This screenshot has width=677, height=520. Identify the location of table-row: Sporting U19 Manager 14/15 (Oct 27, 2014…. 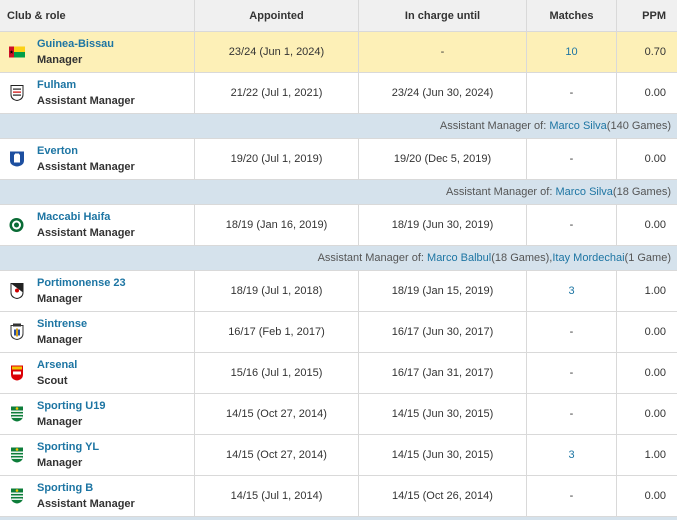
(338, 414).